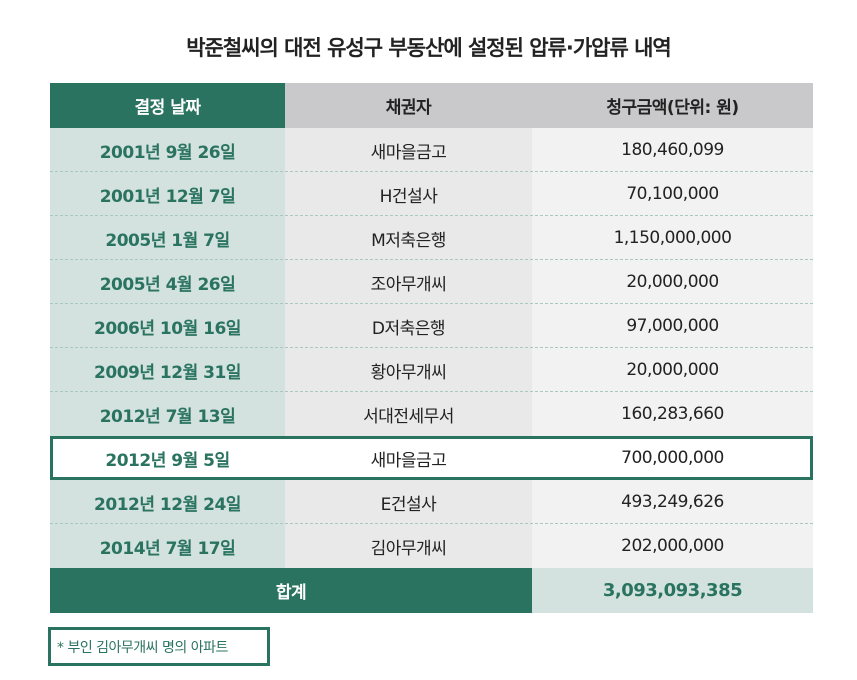 This screenshot has height=680, width=857. What do you see at coordinates (291, 590) in the screenshot?
I see `total-label: 합계` at bounding box center [291, 590].